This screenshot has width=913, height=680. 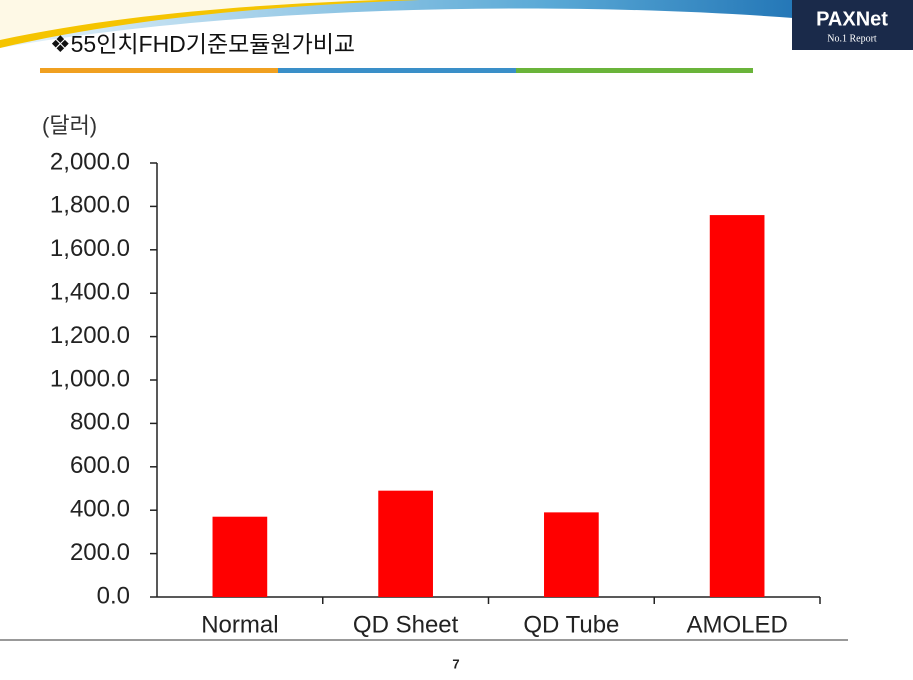 What do you see at coordinates (571, 624) in the screenshot?
I see `x-tick-label: QD Tube` at bounding box center [571, 624].